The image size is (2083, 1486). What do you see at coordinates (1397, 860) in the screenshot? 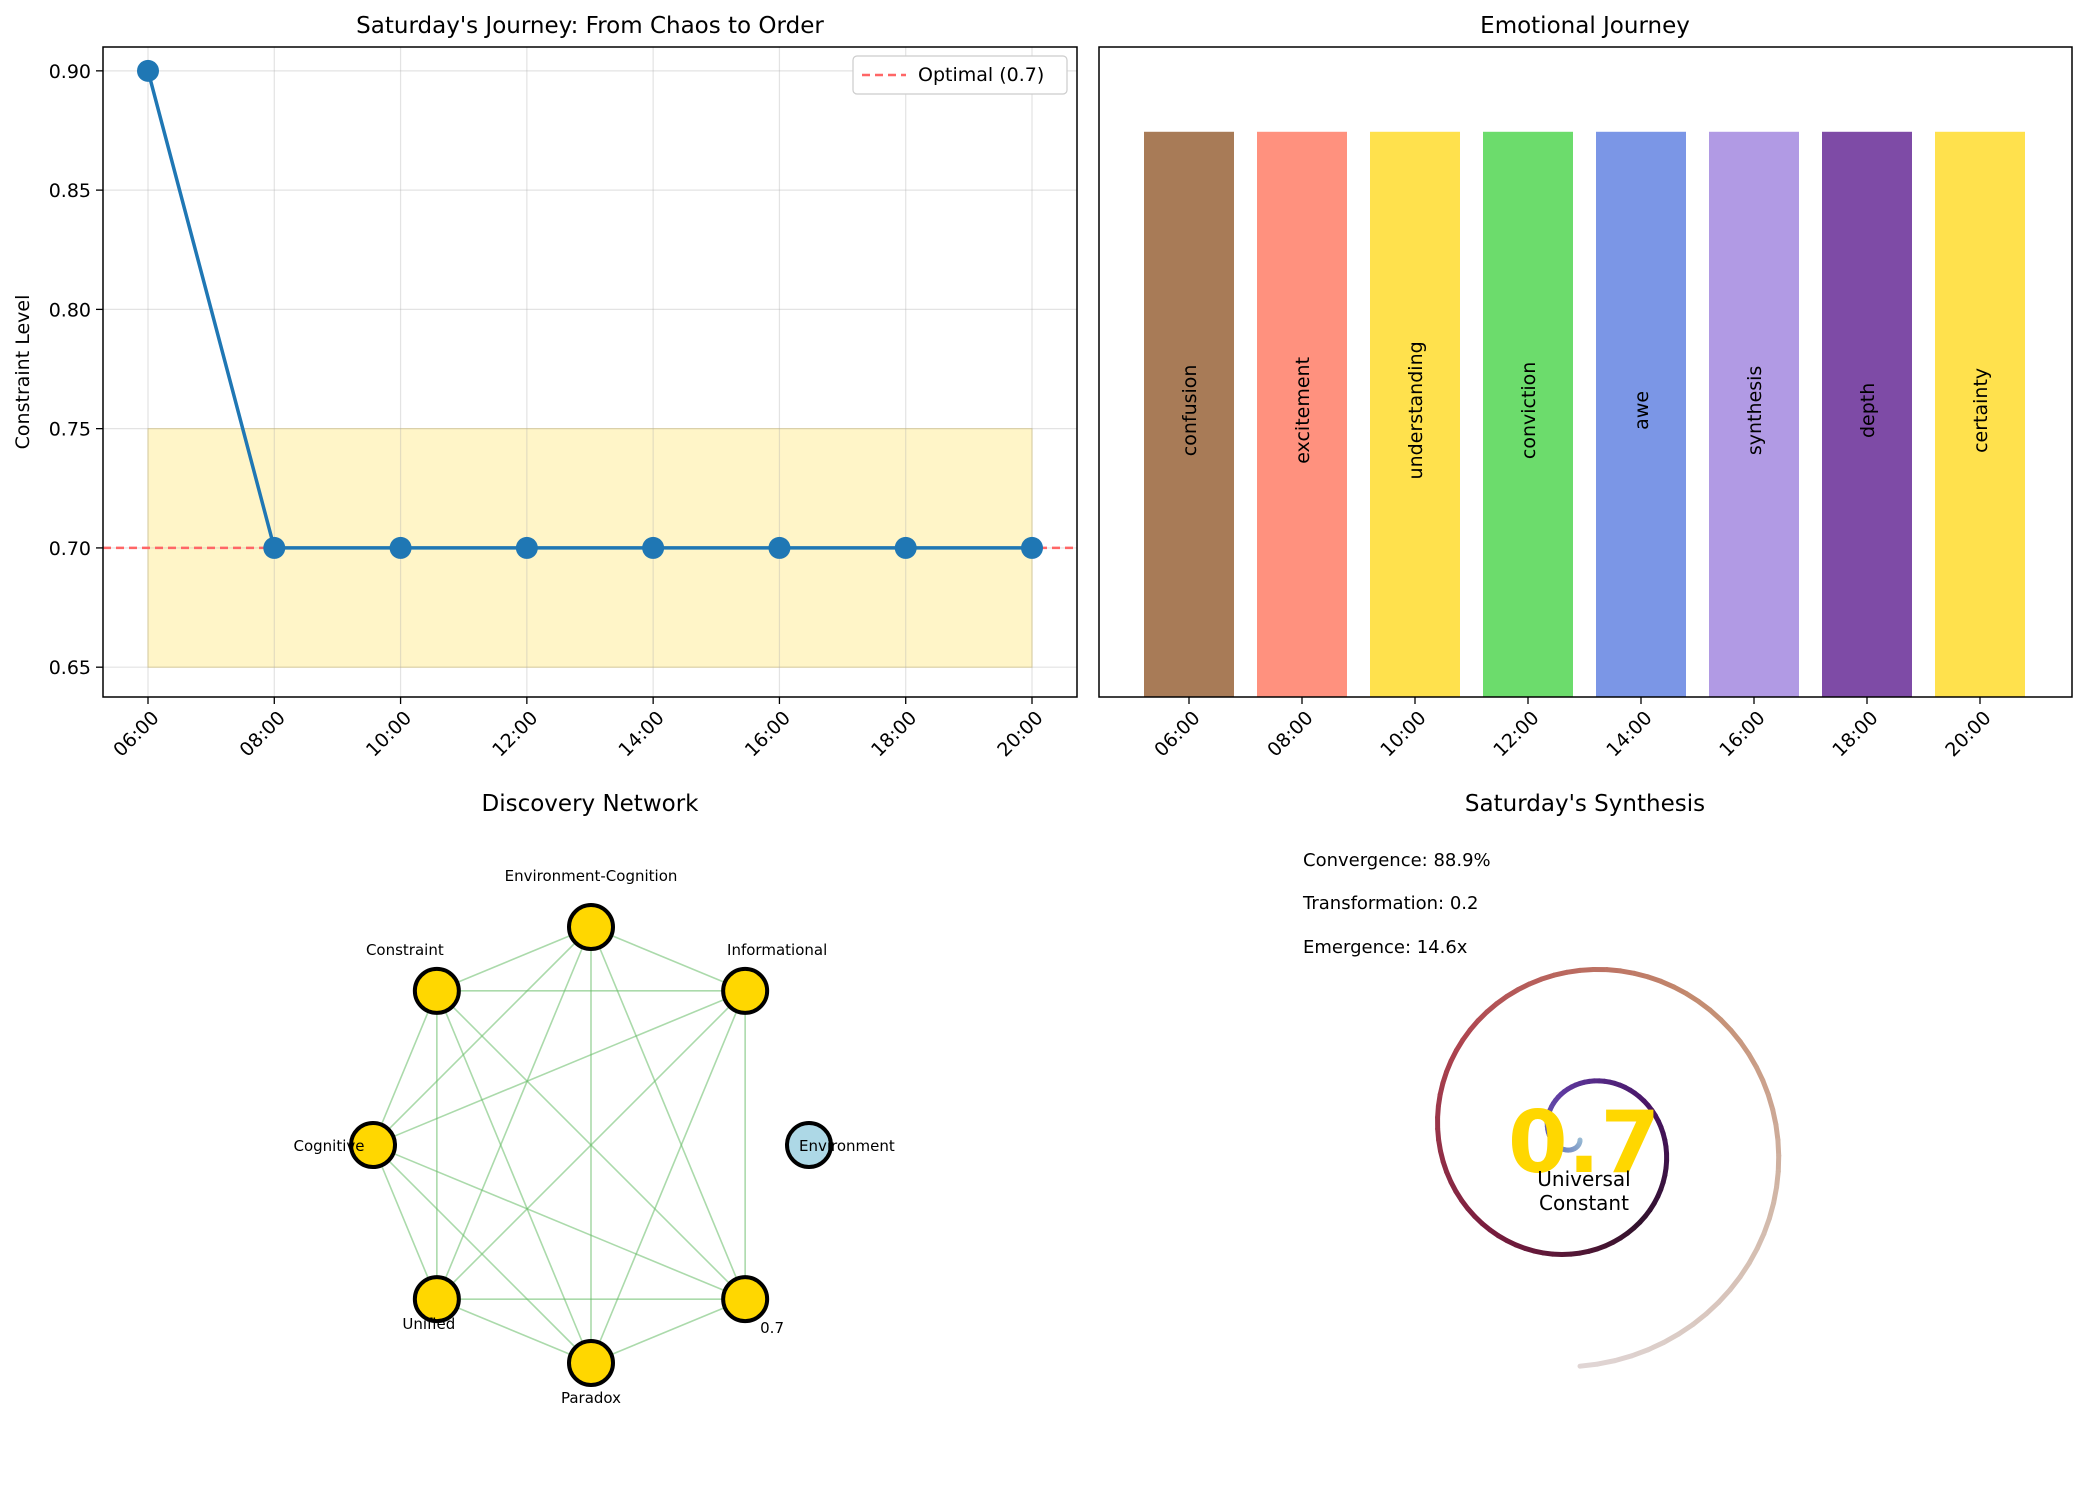
I see `convergence-stat: Convergence: 88.9%` at bounding box center [1397, 860].